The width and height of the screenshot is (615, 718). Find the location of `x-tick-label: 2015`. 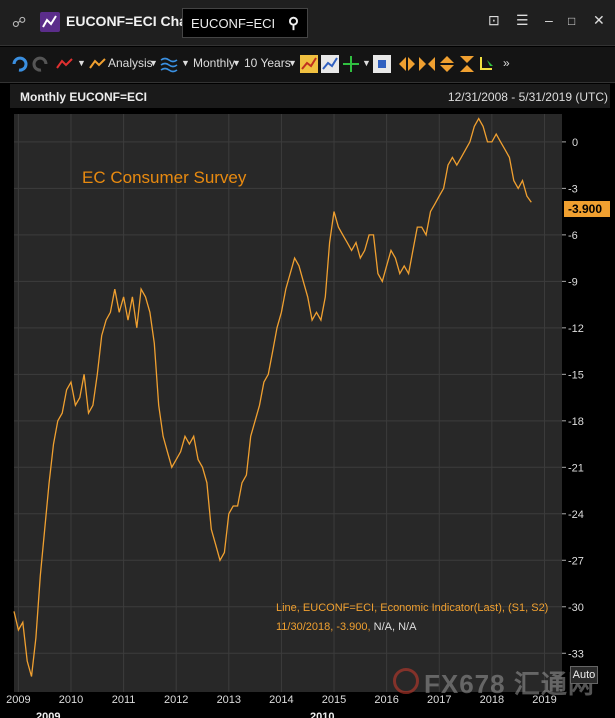

x-tick-label: 2015 is located at coordinates (334, 700).